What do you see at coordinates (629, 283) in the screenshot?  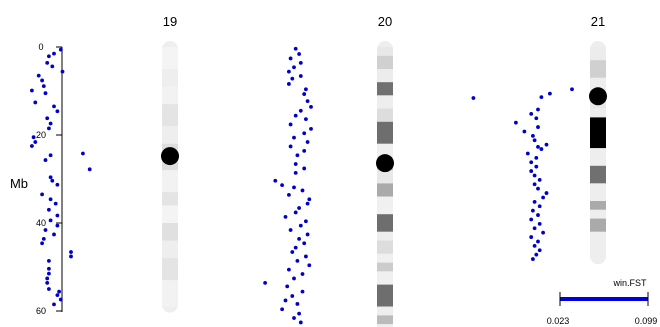 I see `legend-title: win.FST` at bounding box center [629, 283].